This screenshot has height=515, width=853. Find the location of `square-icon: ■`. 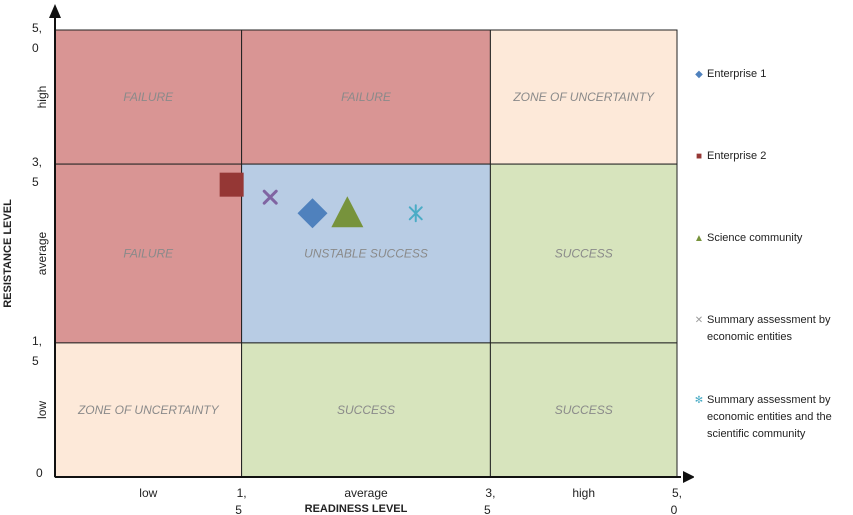

square-icon: ■ is located at coordinates (699, 156).